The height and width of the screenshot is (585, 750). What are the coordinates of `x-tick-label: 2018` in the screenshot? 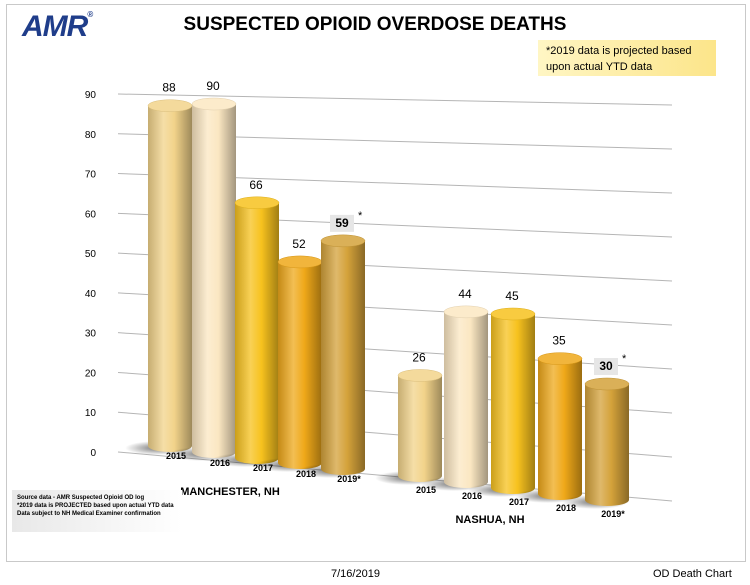 It's located at (566, 508).